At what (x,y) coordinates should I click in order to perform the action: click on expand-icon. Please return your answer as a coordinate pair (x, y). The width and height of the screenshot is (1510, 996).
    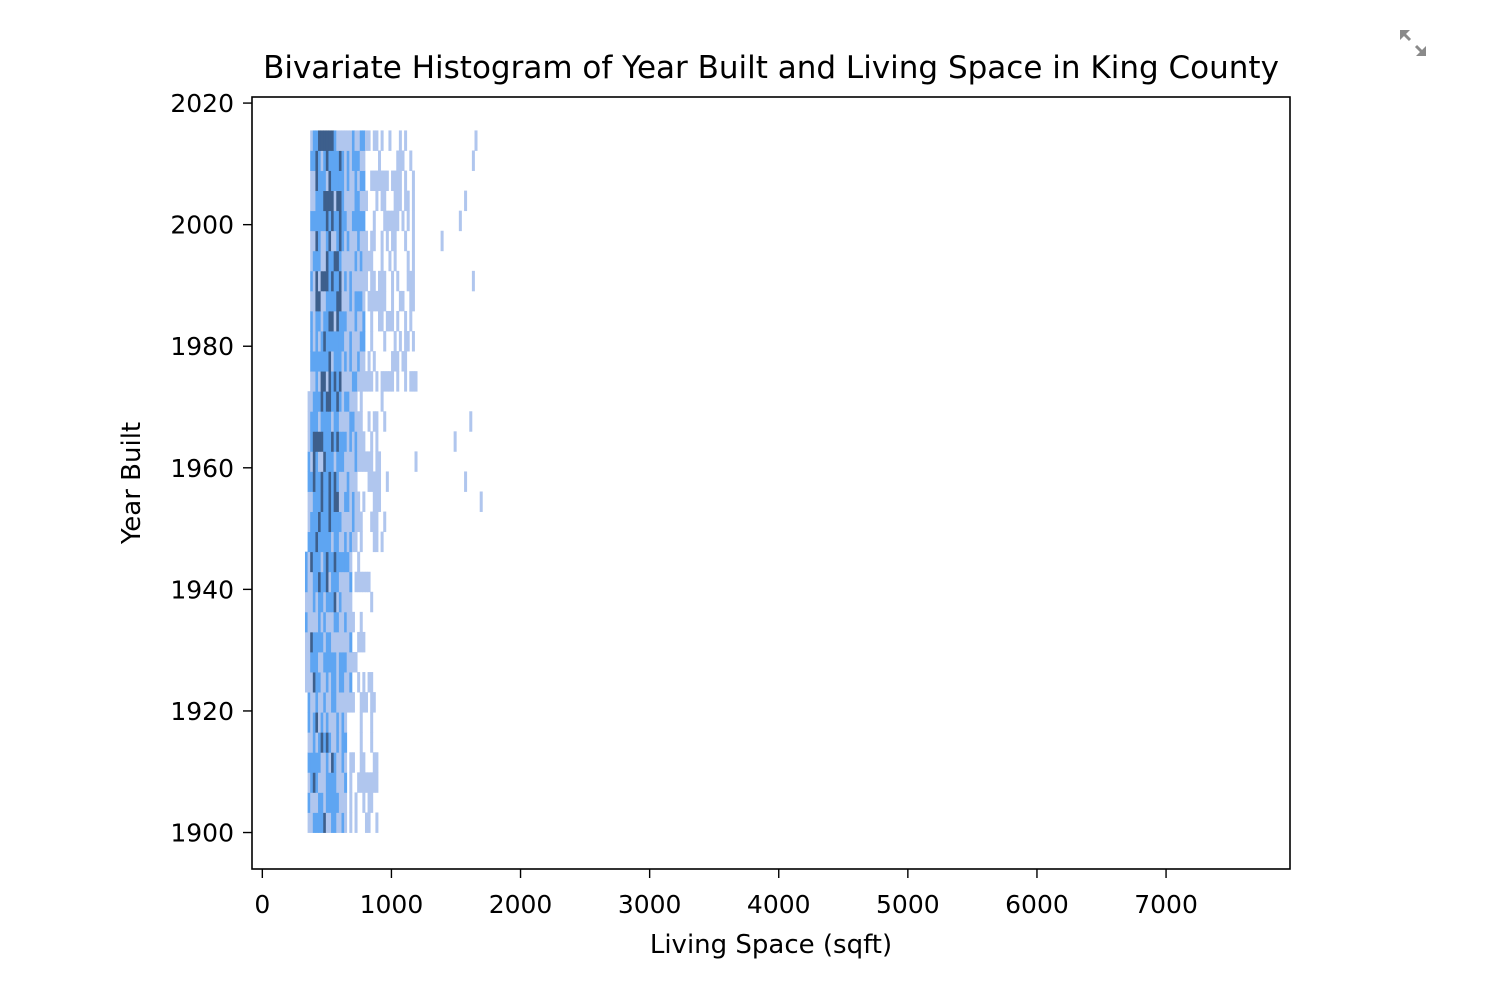
    Looking at the image, I should click on (1413, 43).